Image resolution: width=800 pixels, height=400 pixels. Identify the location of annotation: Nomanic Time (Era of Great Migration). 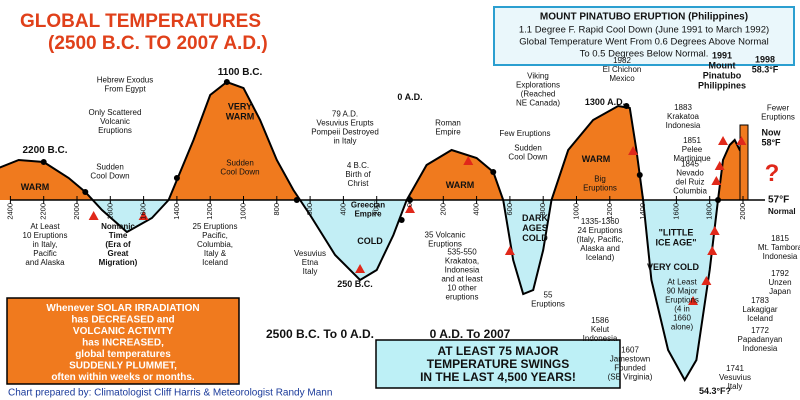
(118, 244).